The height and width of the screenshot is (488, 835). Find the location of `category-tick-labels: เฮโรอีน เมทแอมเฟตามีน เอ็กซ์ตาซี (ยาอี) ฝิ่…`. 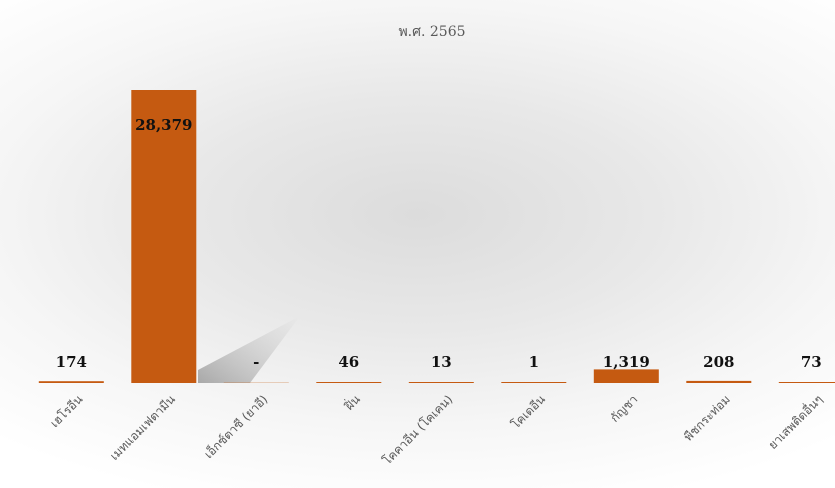

category-tick-labels: เฮโรอีน เมทแอมเฟตามีน เอ็กซ์ตาซี (ยาอี) ฝิ่… is located at coordinates (436, 429).